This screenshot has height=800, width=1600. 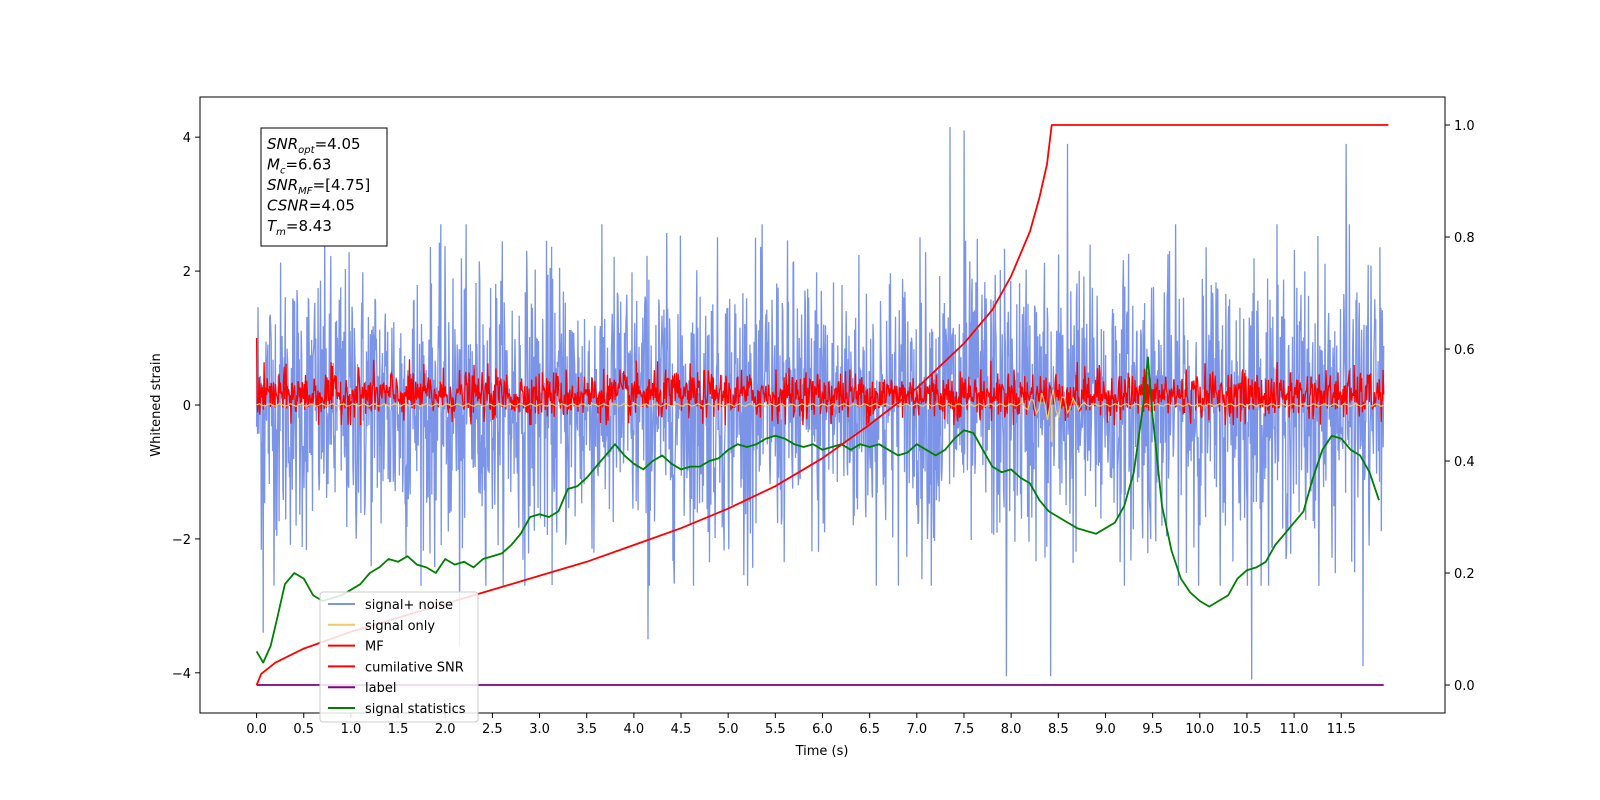 I want to click on annotation-box-frame, so click(x=324, y=187).